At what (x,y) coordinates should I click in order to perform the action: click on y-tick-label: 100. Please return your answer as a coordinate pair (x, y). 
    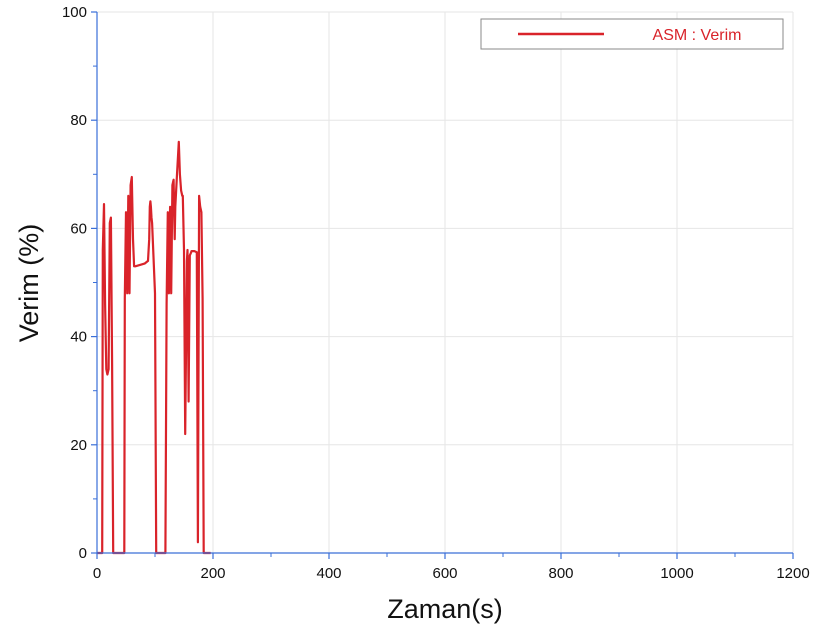
    Looking at the image, I should click on (74, 12).